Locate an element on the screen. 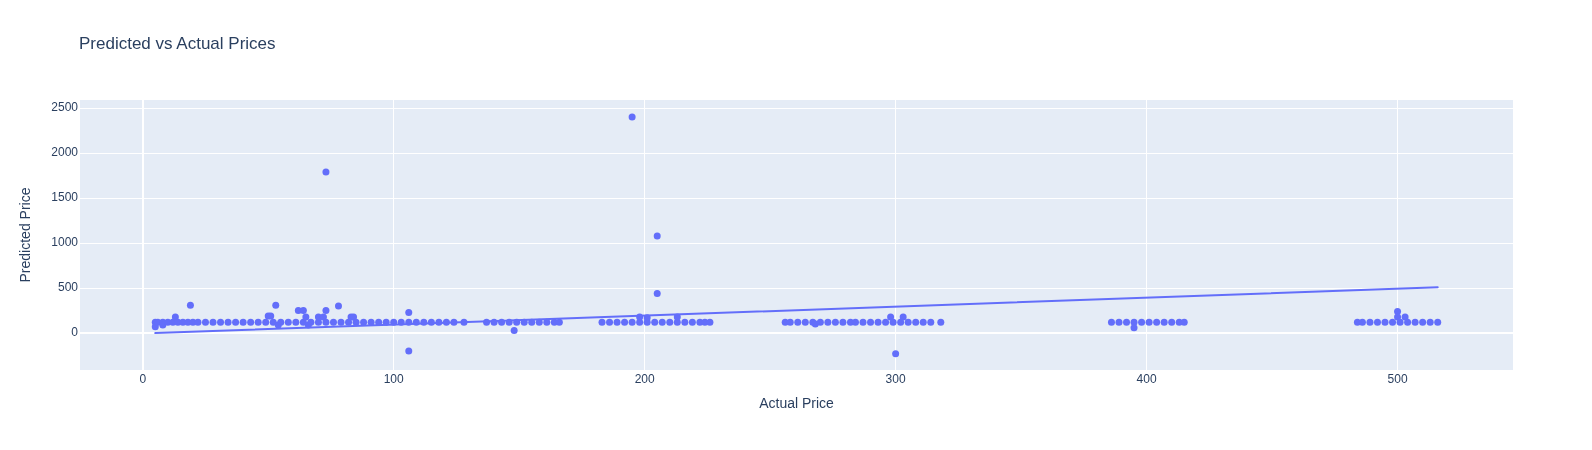 Image resolution: width=1592 pixels, height=450 pixels. y-axis-title: Predicted Price is located at coordinates (25, 235).